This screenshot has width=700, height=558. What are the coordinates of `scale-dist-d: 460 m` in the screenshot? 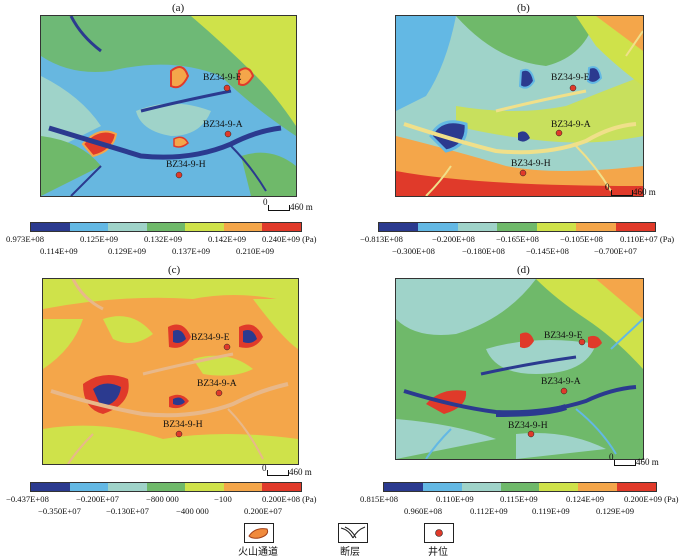 It's located at (647, 462).